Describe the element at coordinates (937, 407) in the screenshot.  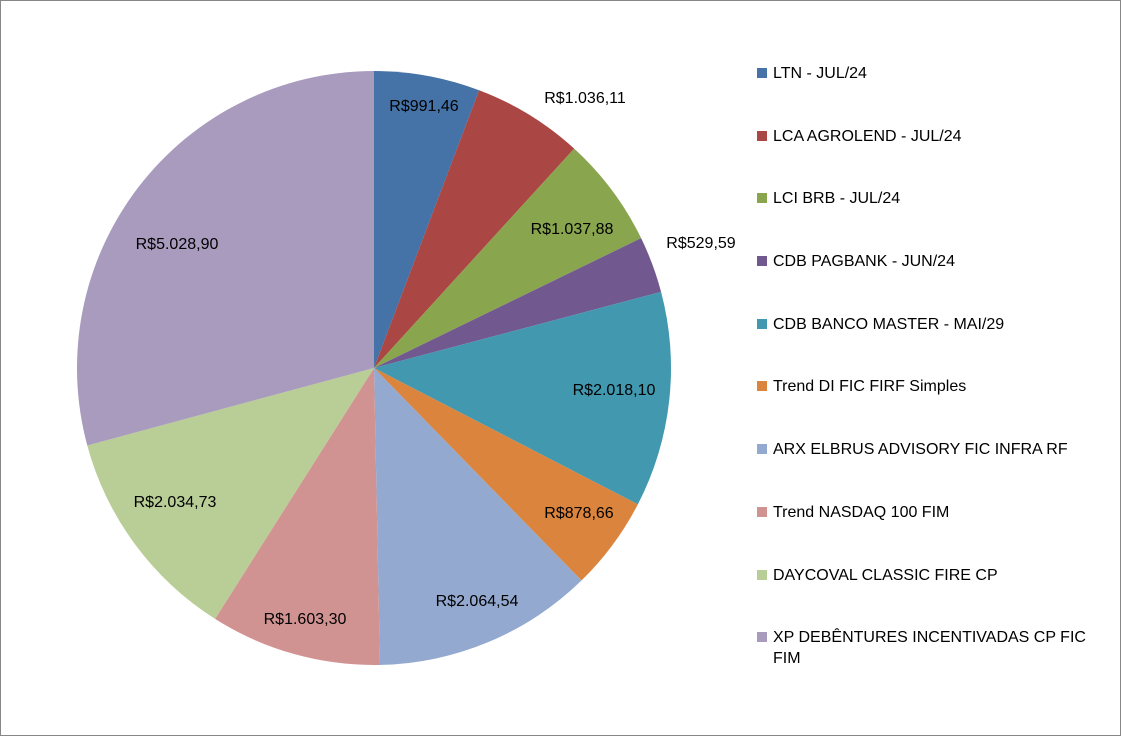
I see `legend-item: Trend DI FIC FIRF Simples` at that location.